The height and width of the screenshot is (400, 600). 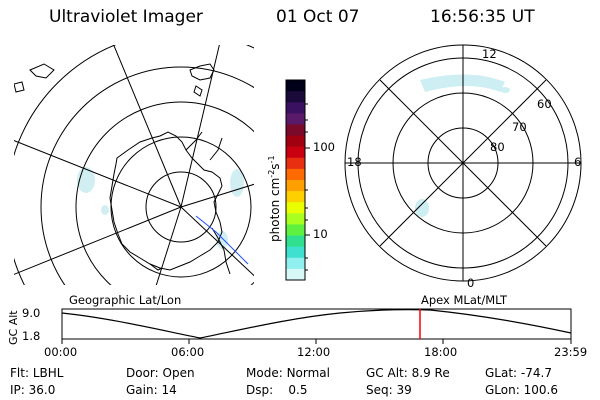 I want to click on antarctica-coastline, so click(x=166, y=201).